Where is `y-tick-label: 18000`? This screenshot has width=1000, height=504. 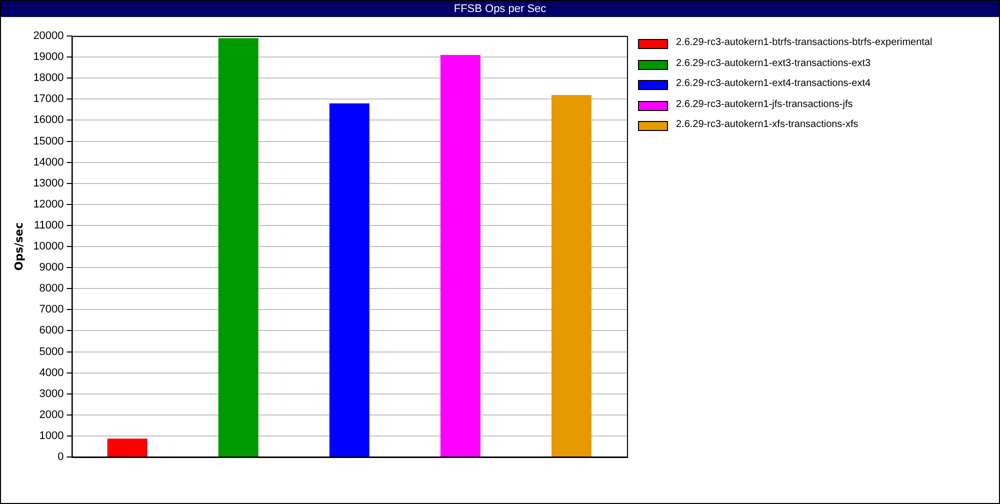
y-tick-label: 18000 is located at coordinates (48, 78).